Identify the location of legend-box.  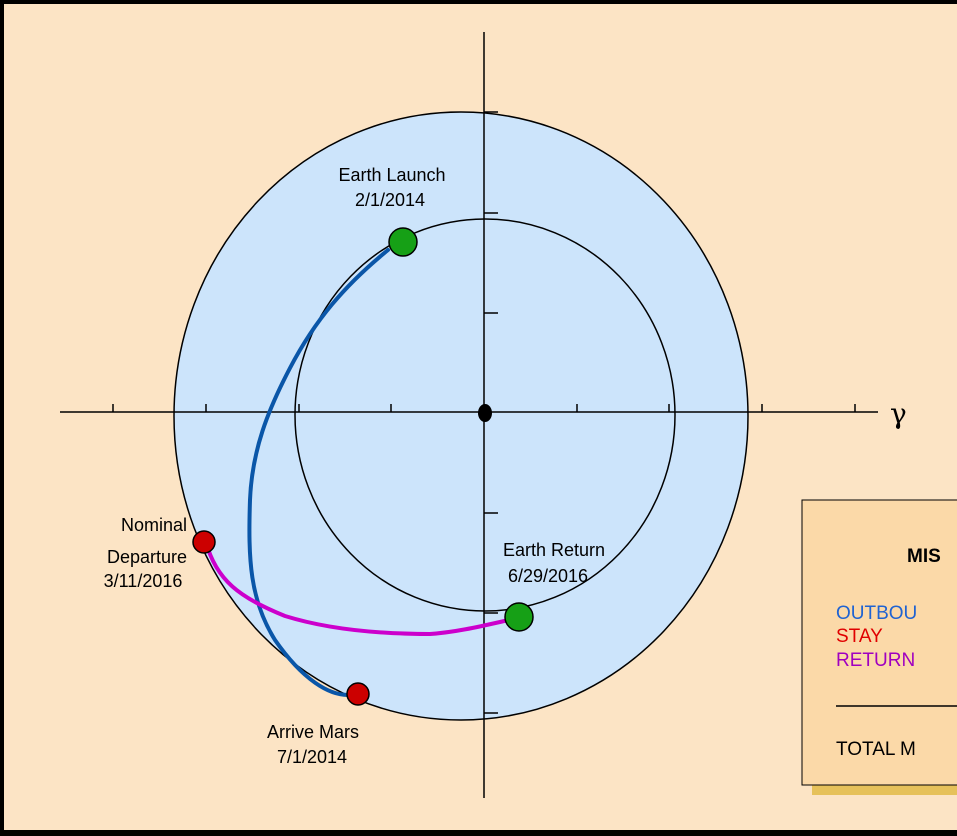
(879, 642).